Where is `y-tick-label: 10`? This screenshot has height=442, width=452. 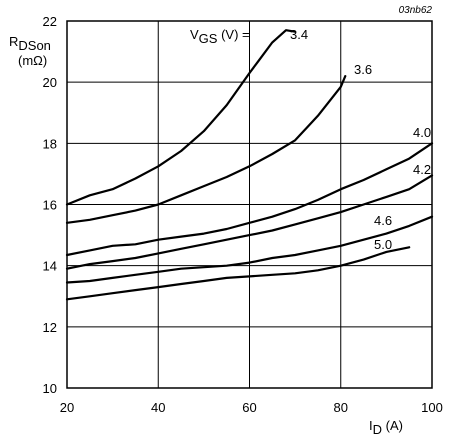 y-tick-label: 10 is located at coordinates (50, 388).